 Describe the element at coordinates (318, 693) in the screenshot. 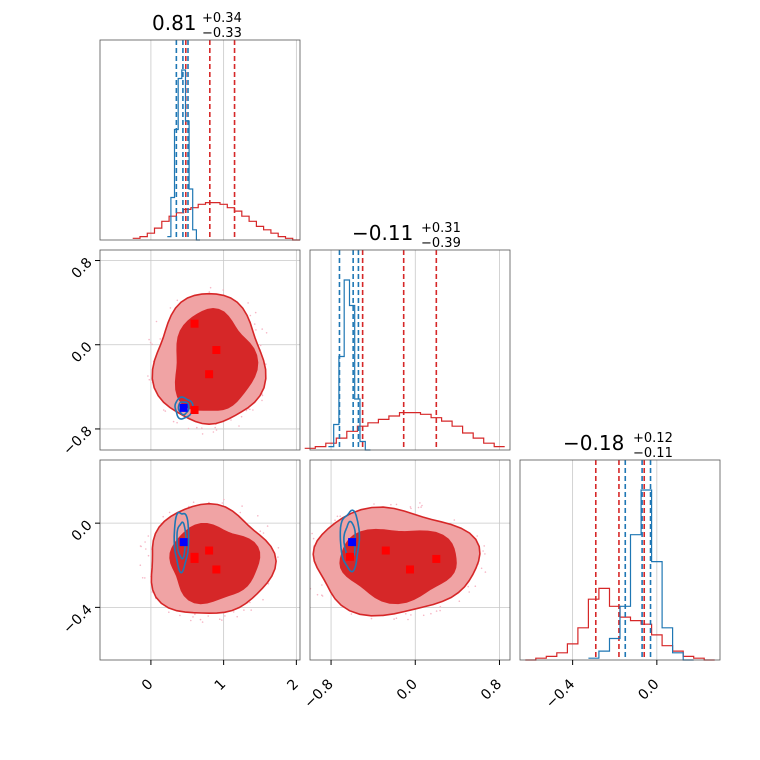

I see `x-tick-label-1-0: −0.8` at that location.